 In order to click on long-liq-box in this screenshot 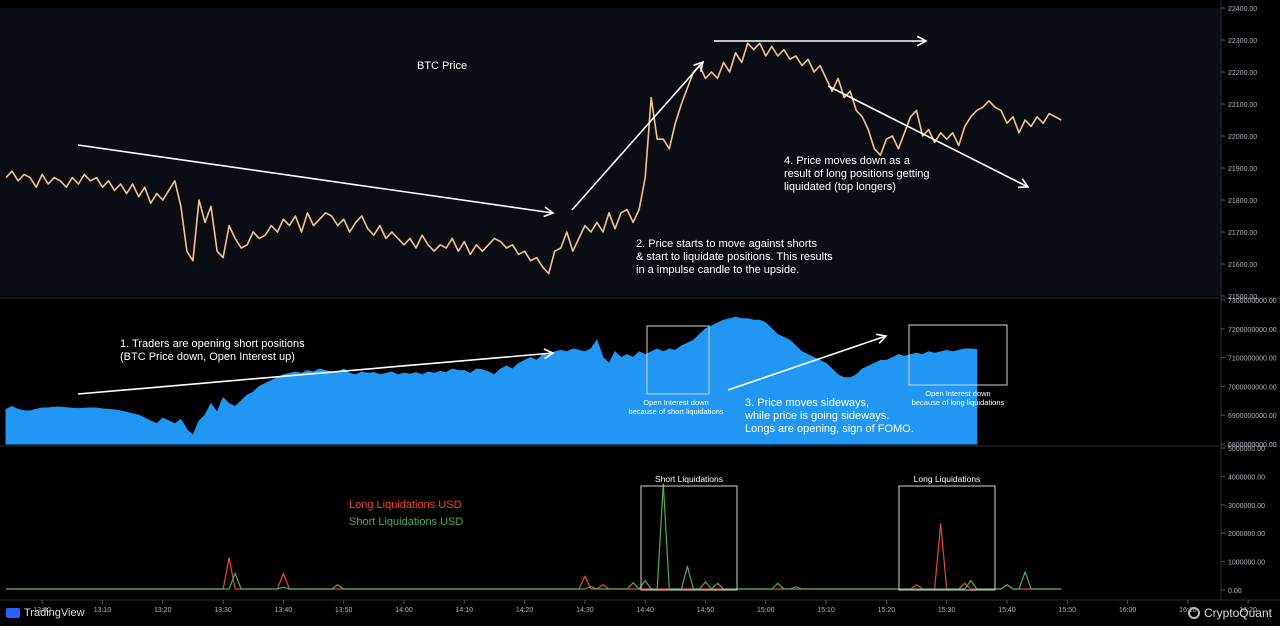, I will do `click(947, 538)`.